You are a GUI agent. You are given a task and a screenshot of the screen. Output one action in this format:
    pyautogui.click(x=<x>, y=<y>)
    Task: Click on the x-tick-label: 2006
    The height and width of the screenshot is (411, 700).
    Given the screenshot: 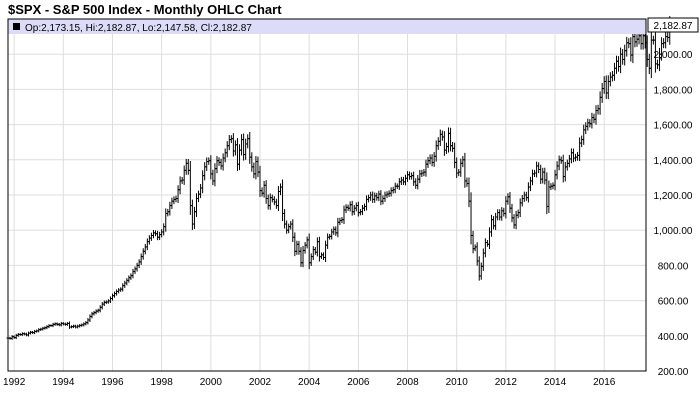 What is the action you would take?
    pyautogui.click(x=358, y=382)
    